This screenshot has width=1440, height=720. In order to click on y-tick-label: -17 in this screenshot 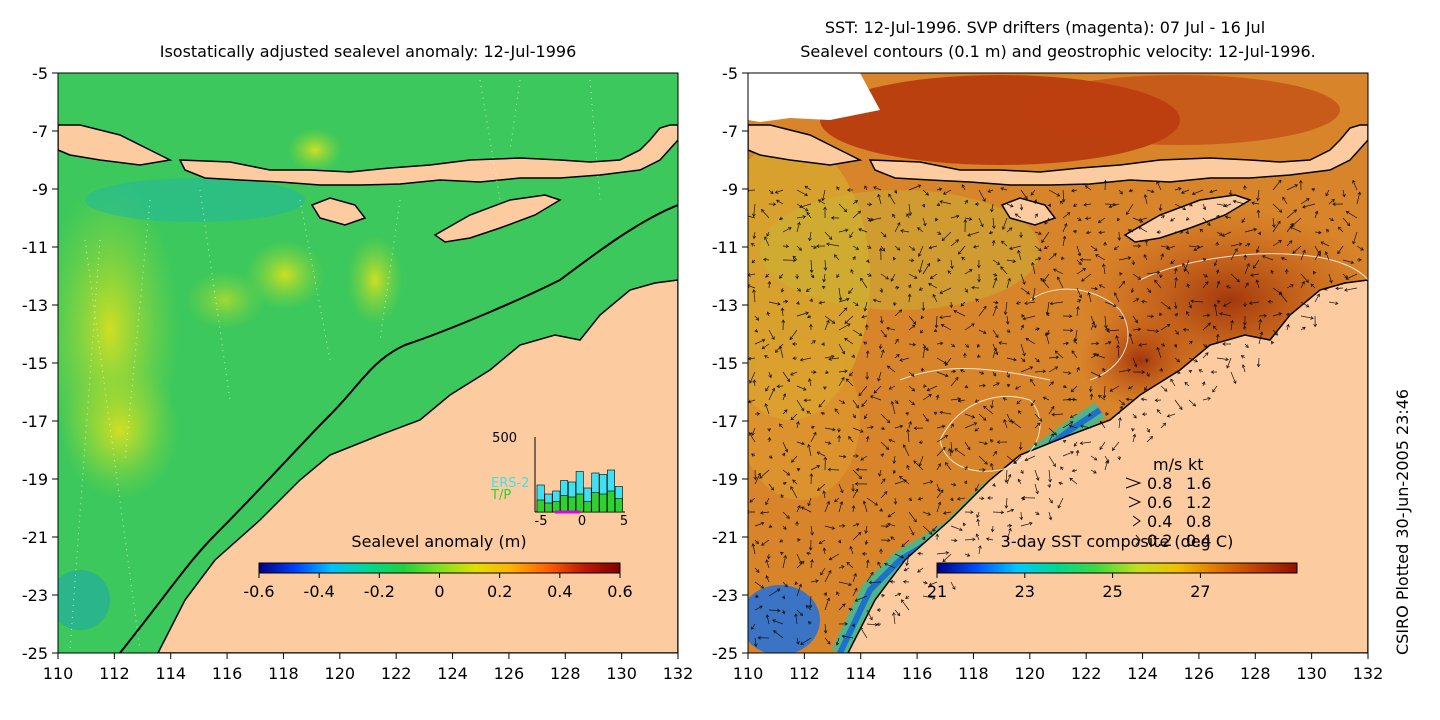, I will do `click(35, 421)`.